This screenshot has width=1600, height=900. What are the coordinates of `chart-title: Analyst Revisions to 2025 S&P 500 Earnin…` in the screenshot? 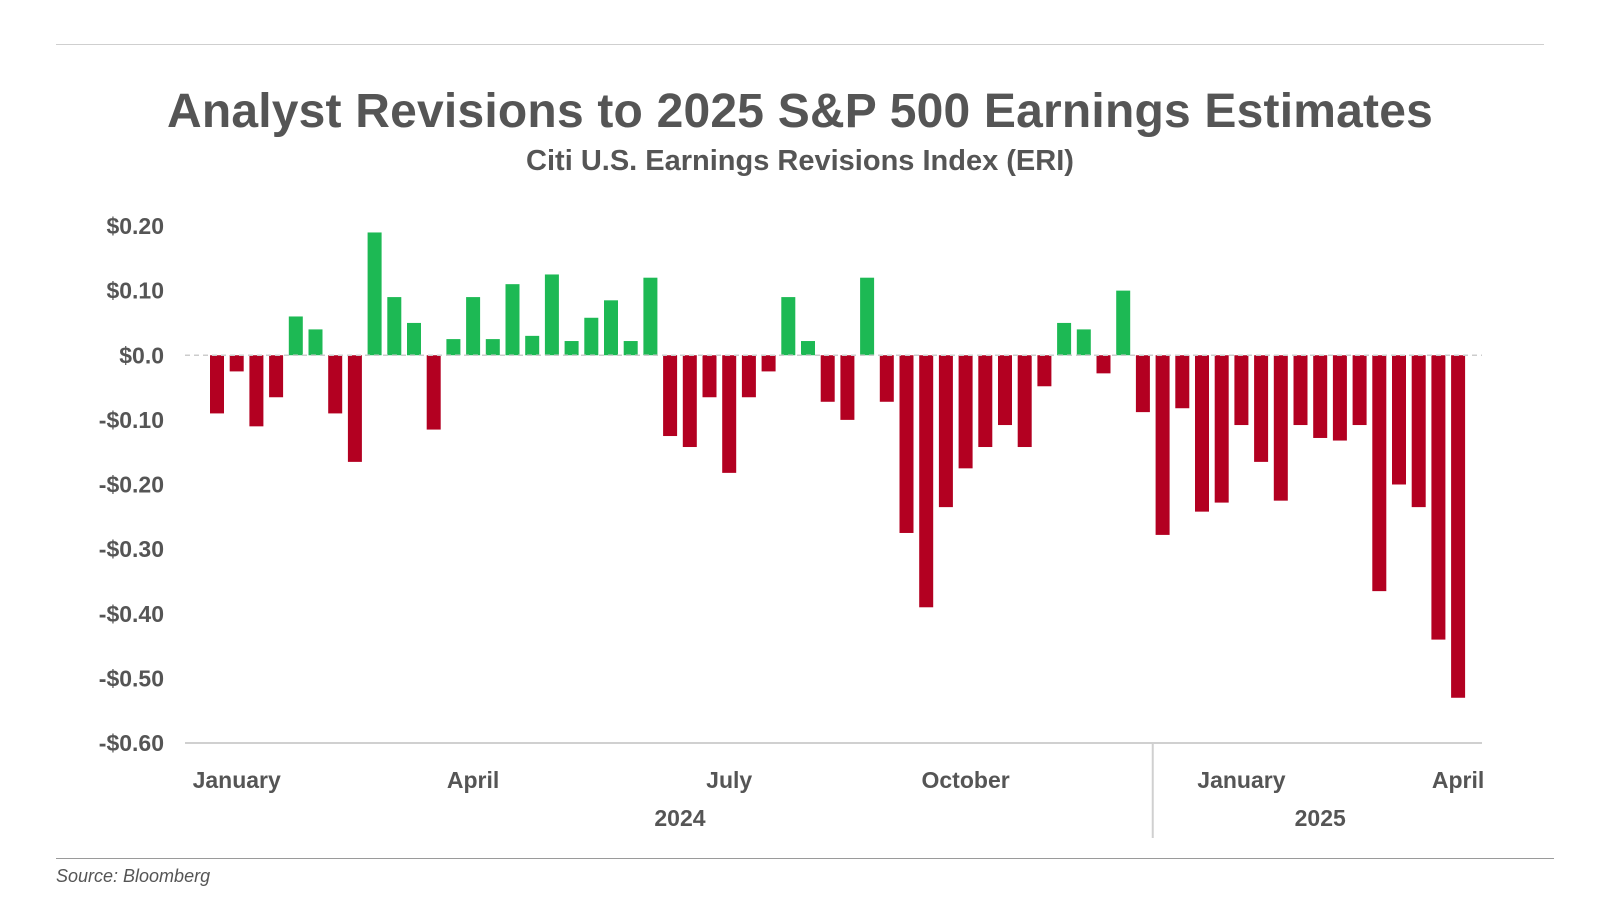 It's located at (800, 111).